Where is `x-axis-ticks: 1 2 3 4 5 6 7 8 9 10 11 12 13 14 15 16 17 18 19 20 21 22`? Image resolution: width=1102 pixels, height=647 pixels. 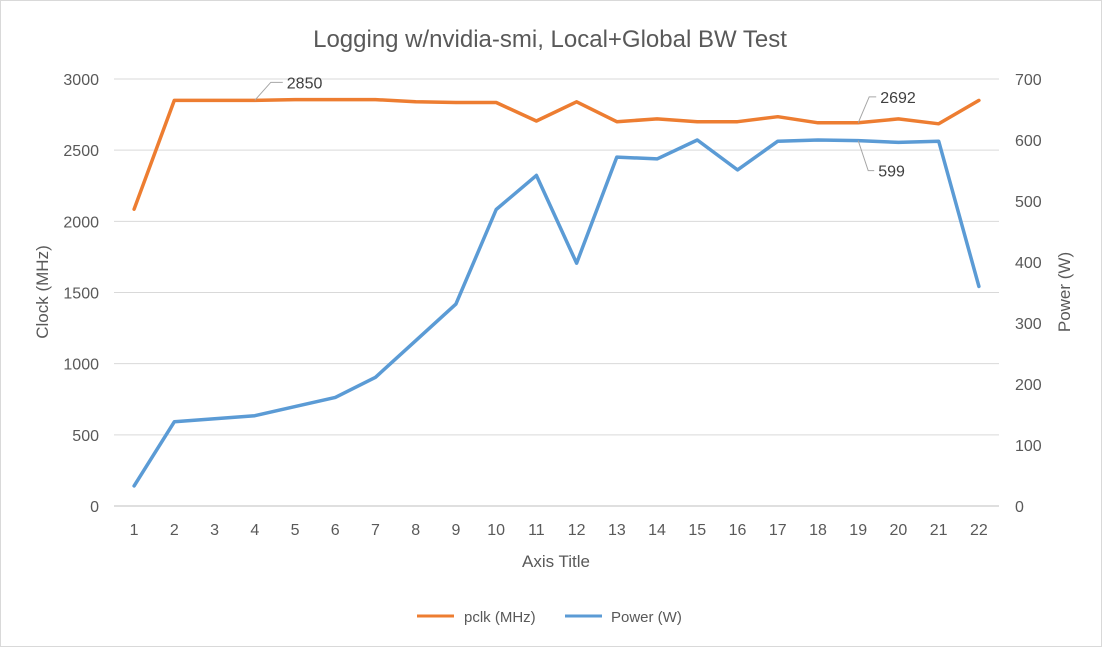
x-axis-ticks: 1 2 3 4 5 6 7 8 9 10 11 12 13 14 15 16 17 18 19 20 21 22 is located at coordinates (559, 530).